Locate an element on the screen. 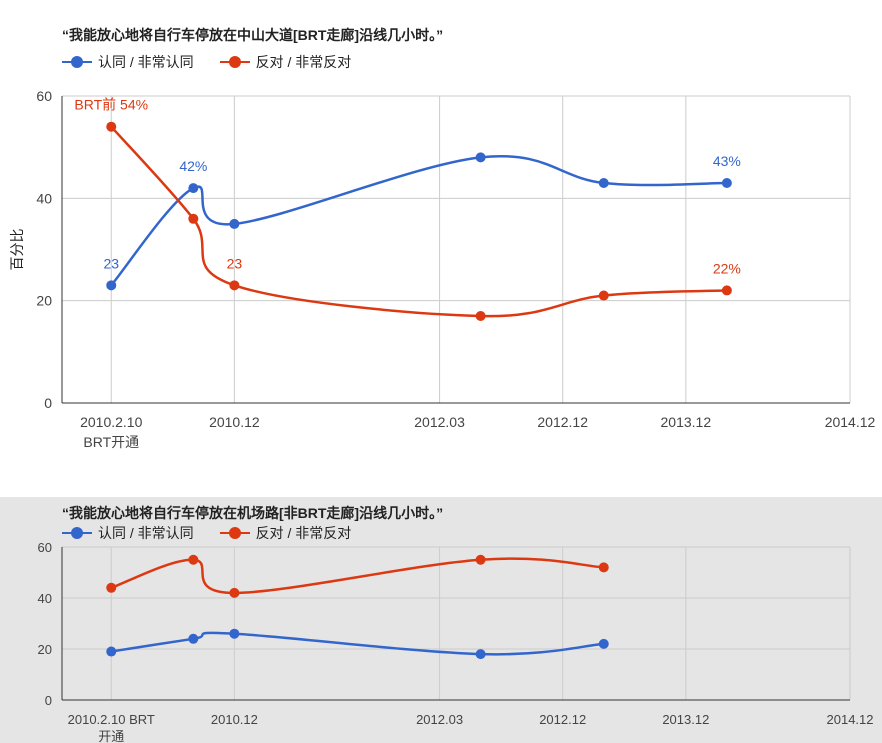 The width and height of the screenshot is (882, 743). y-axis-title: 百分比 is located at coordinates (17, 250).